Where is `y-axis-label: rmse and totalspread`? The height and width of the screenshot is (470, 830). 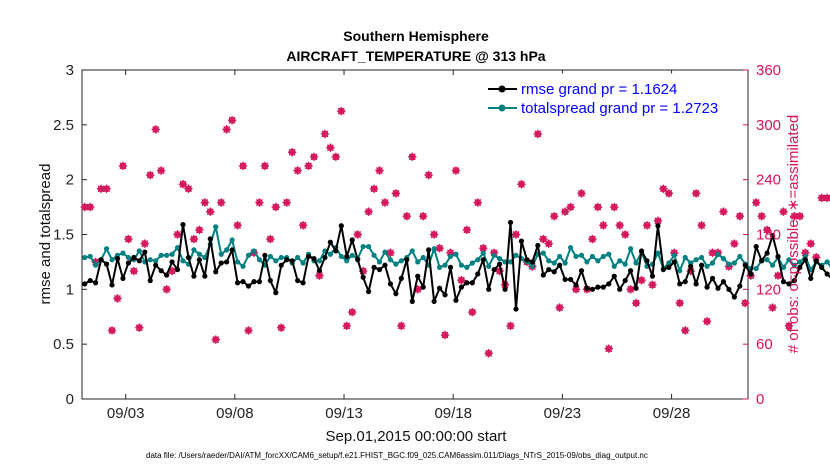
y-axis-label: rmse and totalspread is located at coordinates (45, 234).